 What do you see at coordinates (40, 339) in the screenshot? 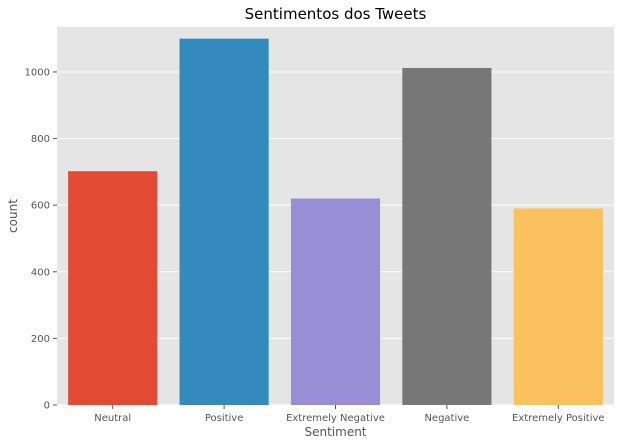
I see `y-tick-label: 200` at bounding box center [40, 339].